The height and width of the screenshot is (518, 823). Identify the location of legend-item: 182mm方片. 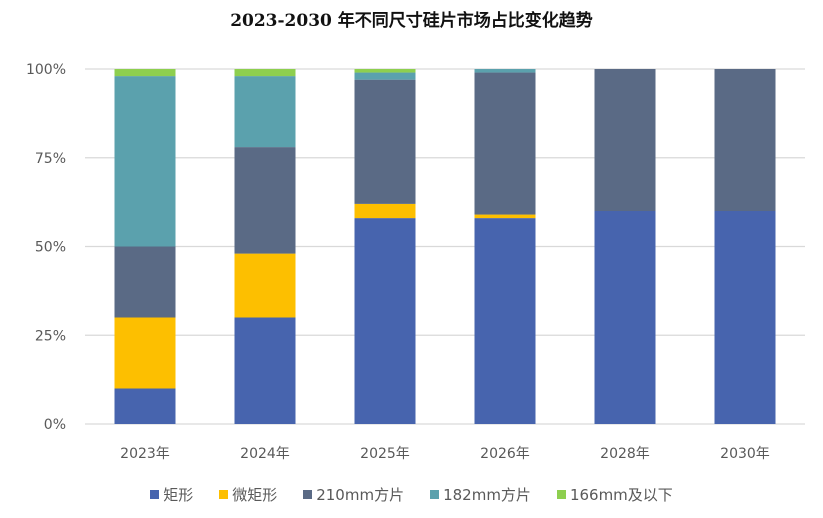
(480, 494).